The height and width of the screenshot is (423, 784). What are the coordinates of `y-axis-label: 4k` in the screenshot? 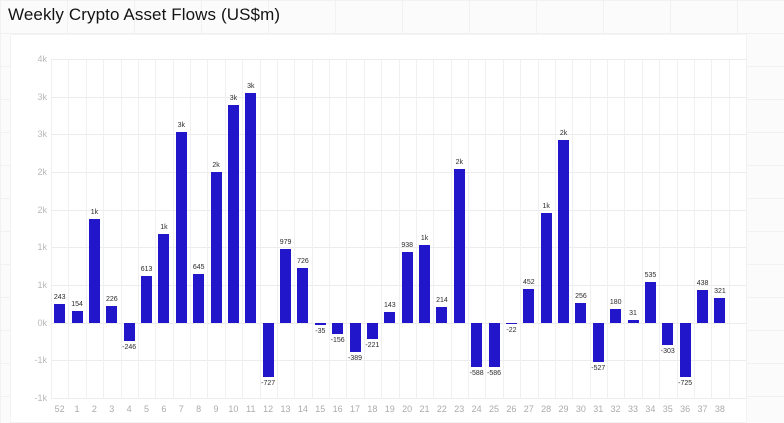 It's located at (42, 59).